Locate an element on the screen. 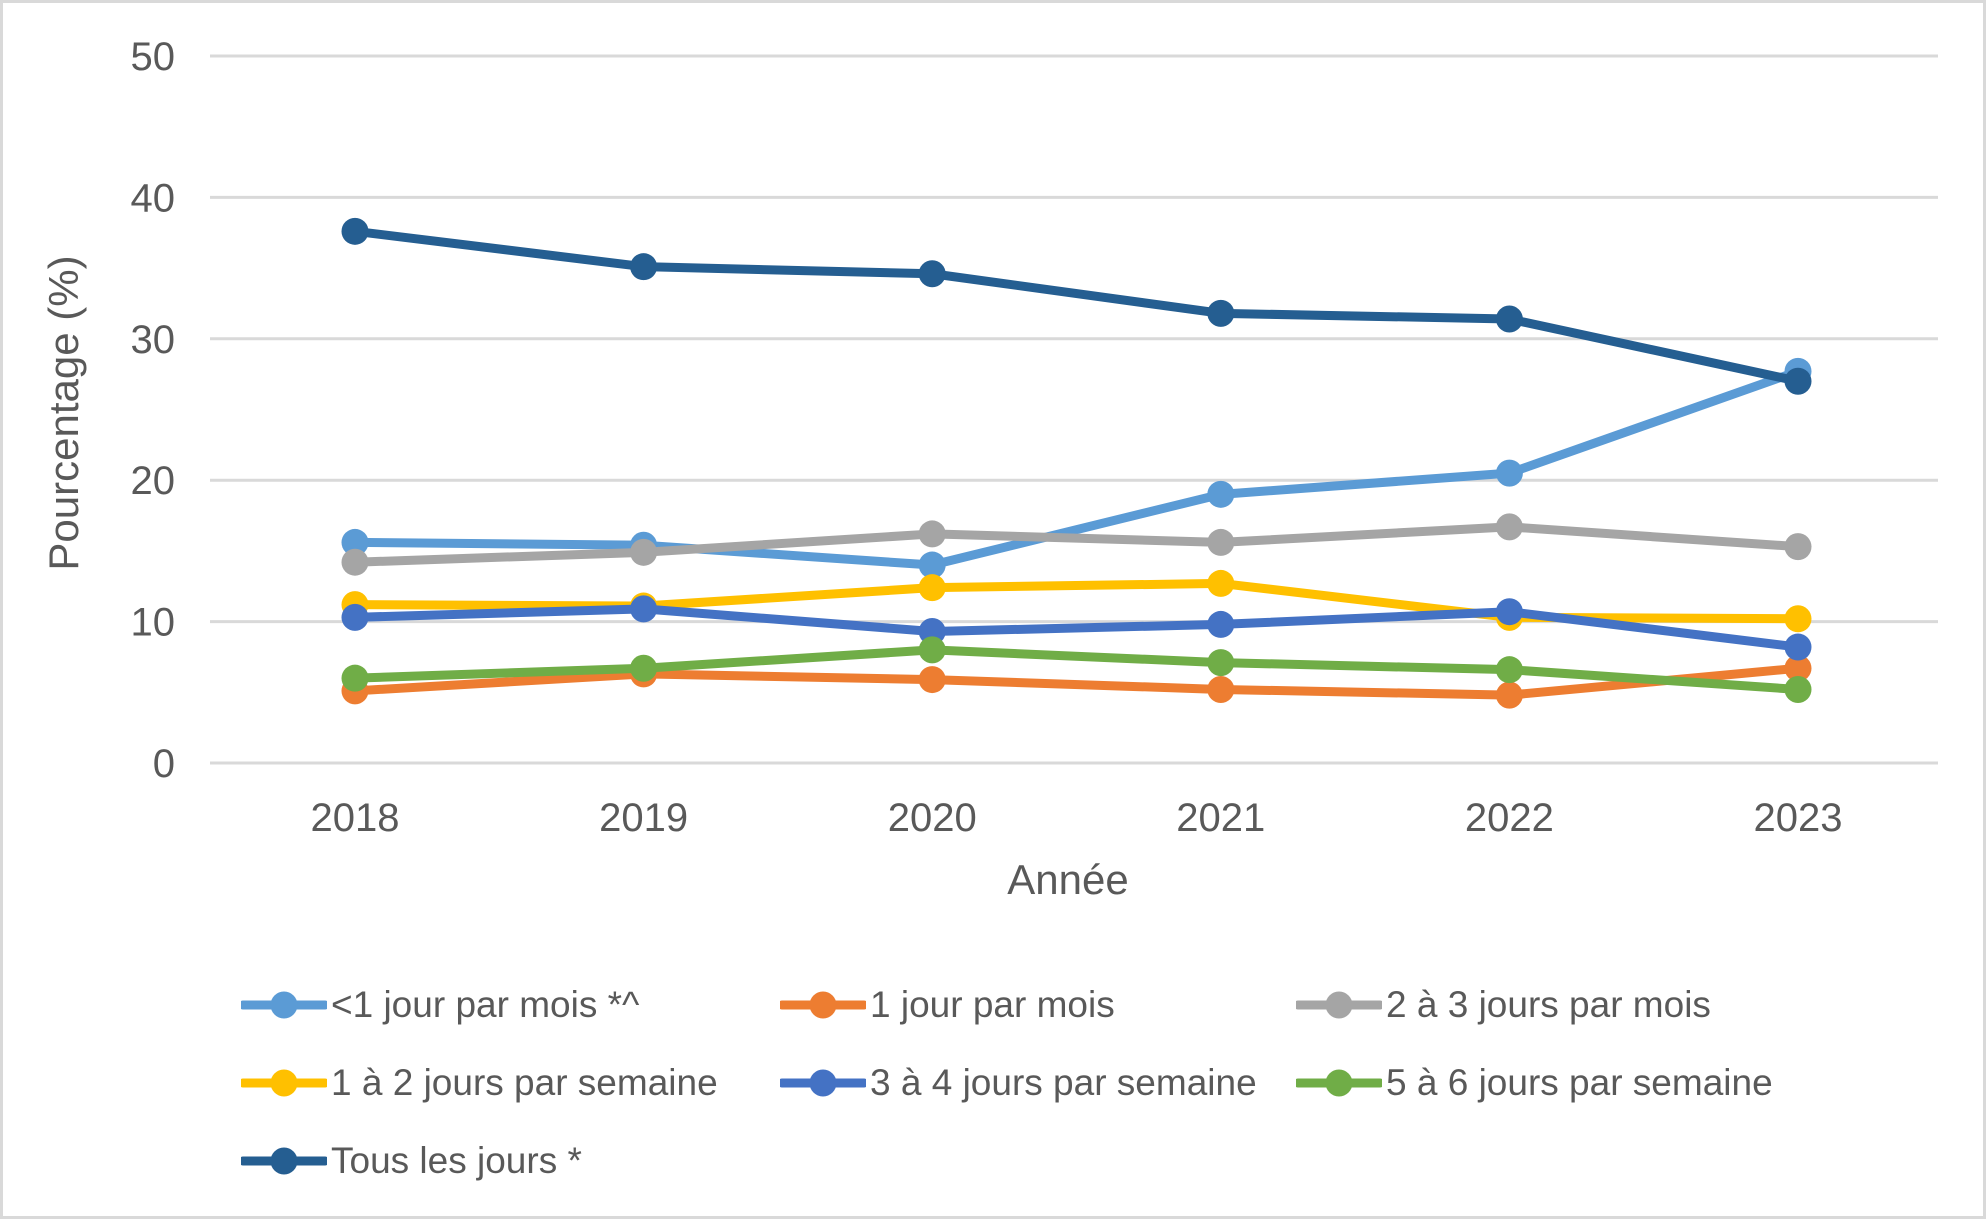 The height and width of the screenshot is (1219, 1986). y-tick-label: 20 is located at coordinates (153, 481).